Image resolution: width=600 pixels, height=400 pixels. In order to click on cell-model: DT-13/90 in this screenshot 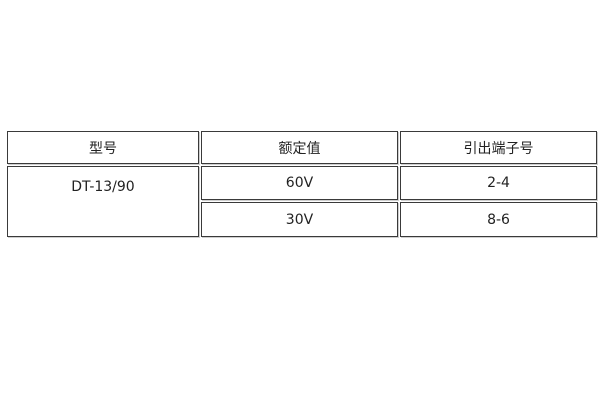, I will do `click(103, 201)`.